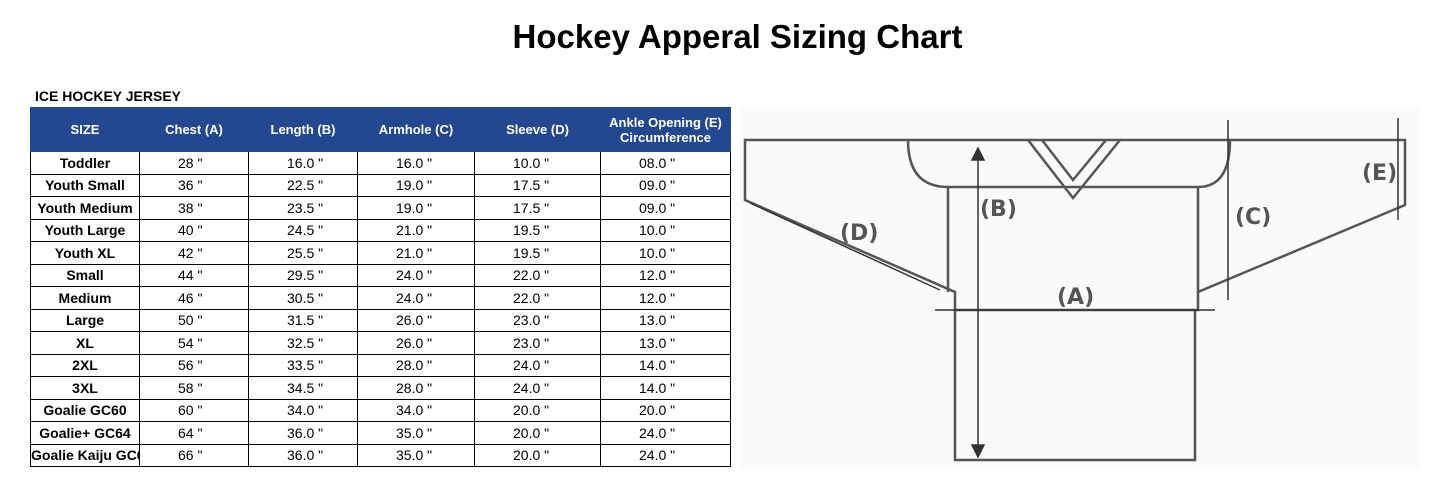 The width and height of the screenshot is (1445, 492). What do you see at coordinates (85, 163) in the screenshot?
I see `size-cell: Toddler` at bounding box center [85, 163].